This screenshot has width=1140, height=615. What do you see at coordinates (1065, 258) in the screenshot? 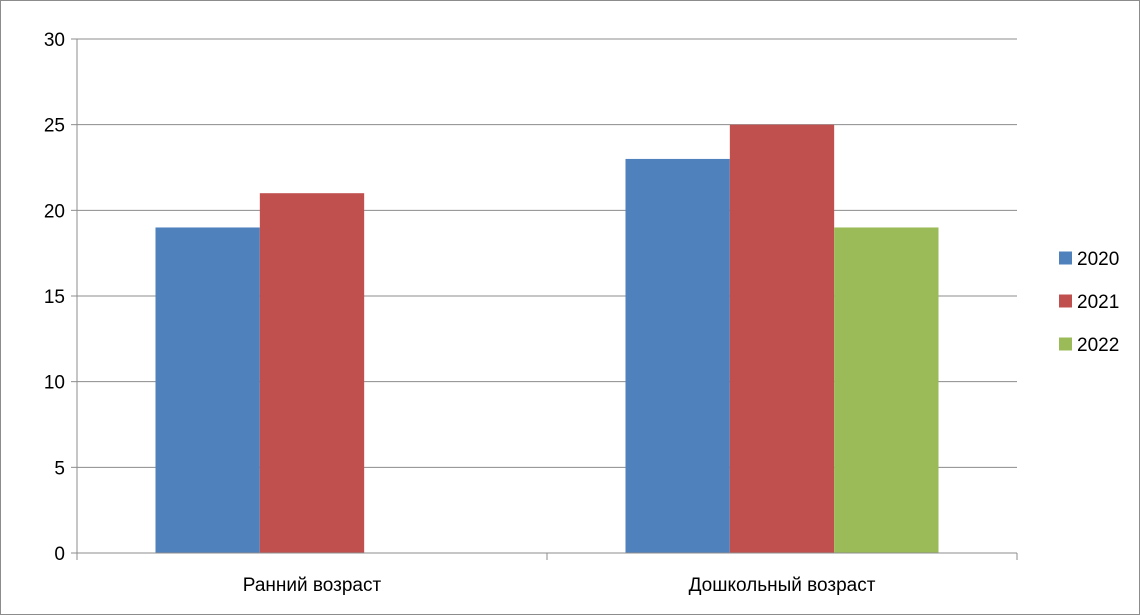
I see `legend-swatch-2020` at bounding box center [1065, 258].